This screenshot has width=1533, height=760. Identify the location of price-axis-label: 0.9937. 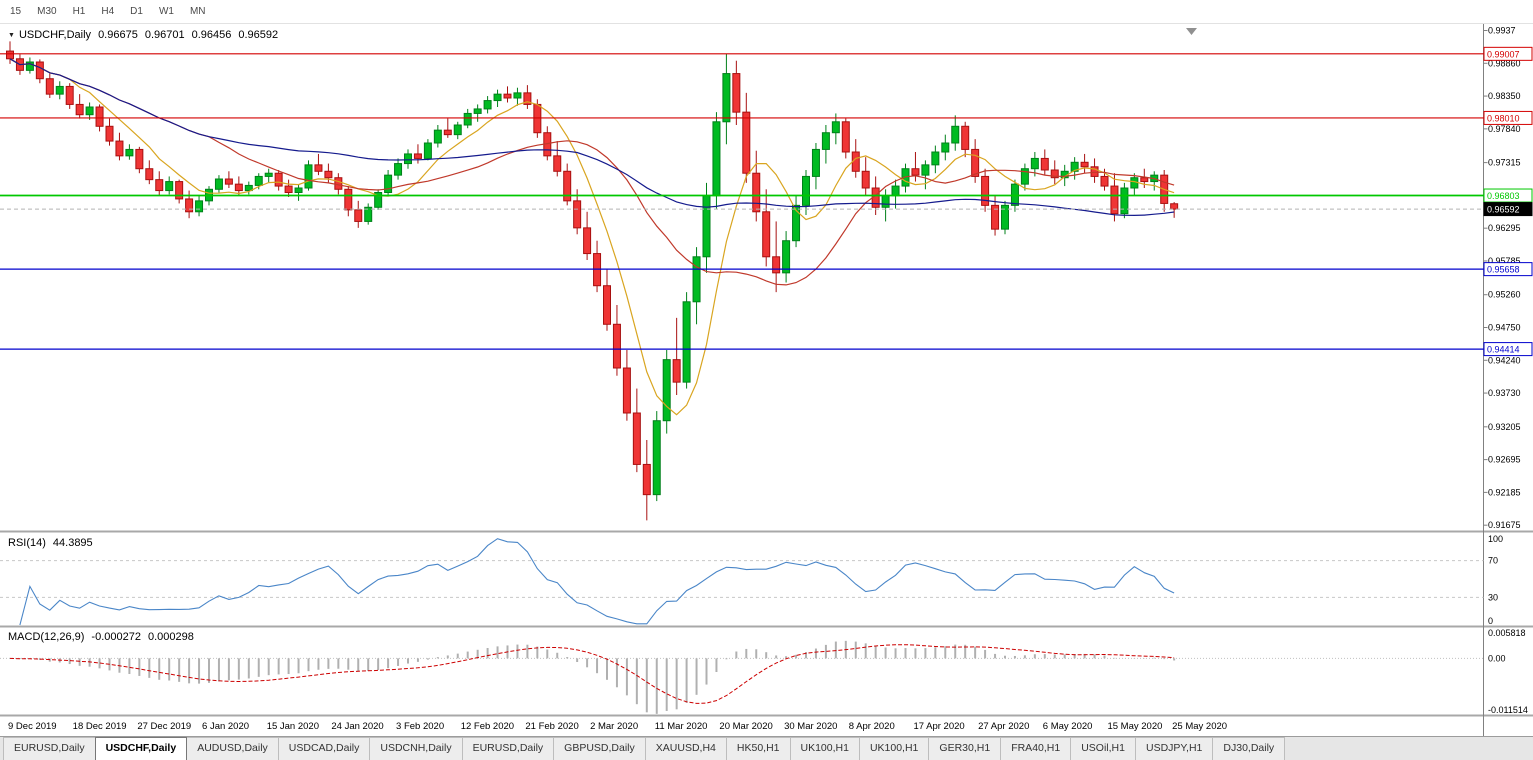
(1502, 31).